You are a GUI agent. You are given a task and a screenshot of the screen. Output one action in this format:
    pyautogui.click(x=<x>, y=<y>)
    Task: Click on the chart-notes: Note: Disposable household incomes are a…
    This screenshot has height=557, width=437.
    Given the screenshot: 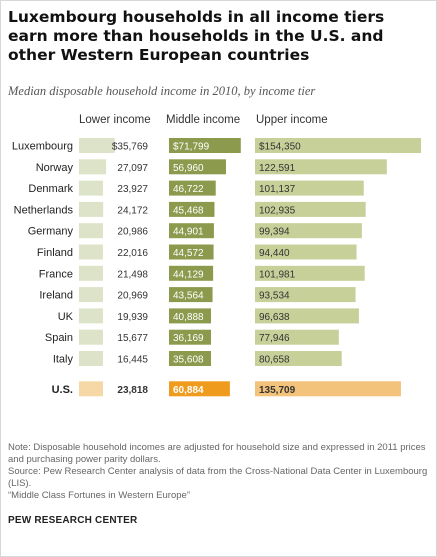 What is the action you would take?
    pyautogui.click(x=219, y=472)
    